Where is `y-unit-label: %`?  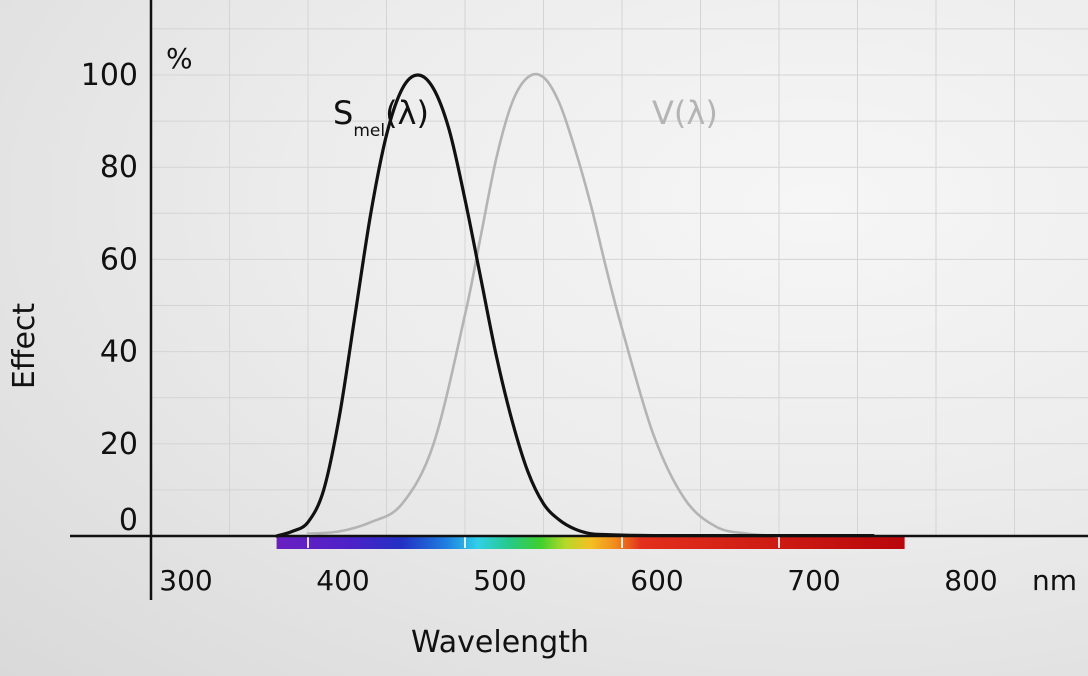 y-unit-label: % is located at coordinates (179, 58).